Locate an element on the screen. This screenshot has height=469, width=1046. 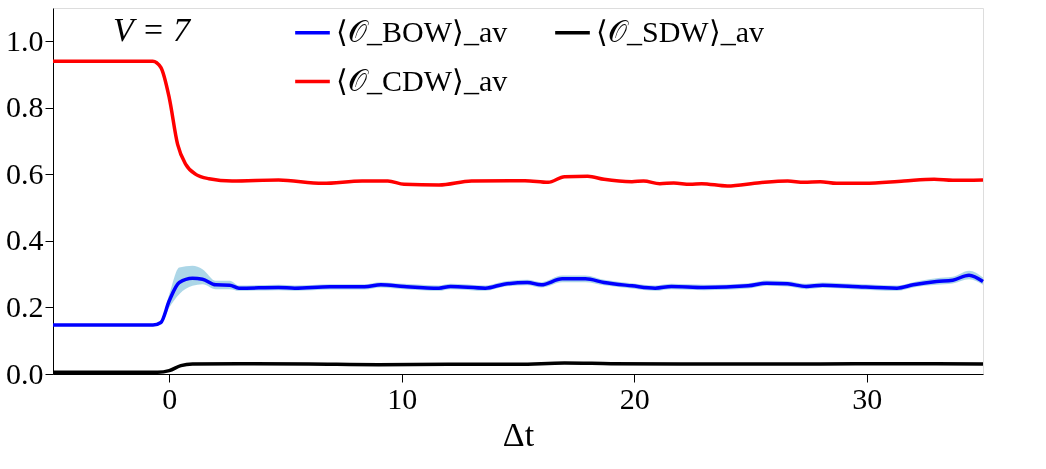
legend-label: ⟨𝒪_CDW⟩_av is located at coordinates (422, 80).